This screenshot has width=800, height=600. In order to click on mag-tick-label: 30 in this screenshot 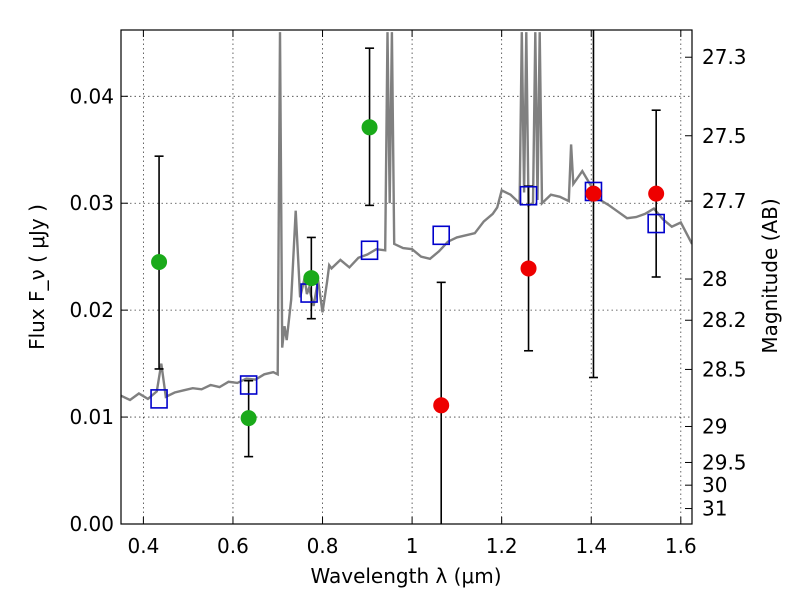, I will do `click(714, 485)`.